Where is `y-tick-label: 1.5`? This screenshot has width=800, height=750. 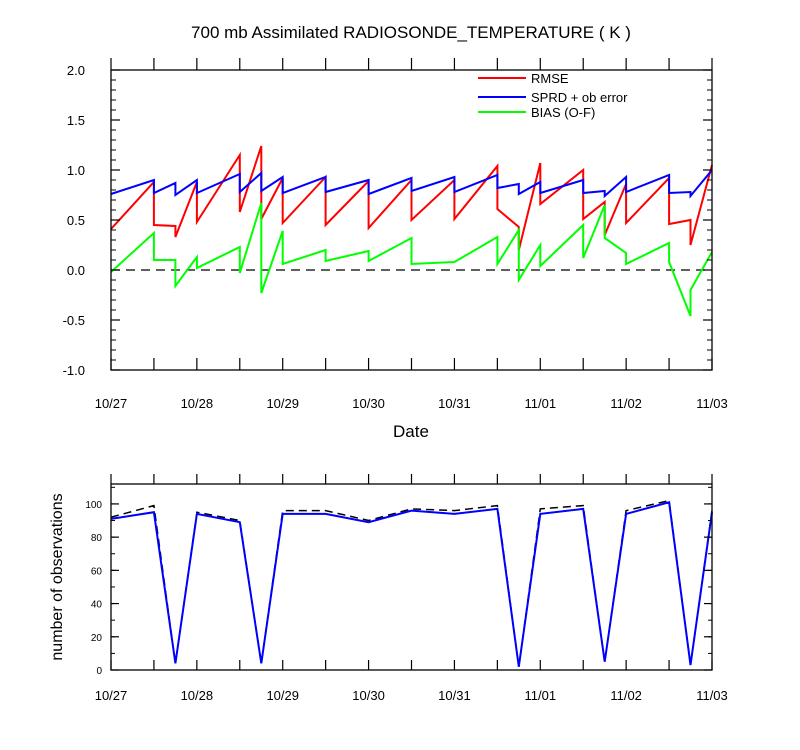
y-tick-label: 1.5 is located at coordinates (76, 120).